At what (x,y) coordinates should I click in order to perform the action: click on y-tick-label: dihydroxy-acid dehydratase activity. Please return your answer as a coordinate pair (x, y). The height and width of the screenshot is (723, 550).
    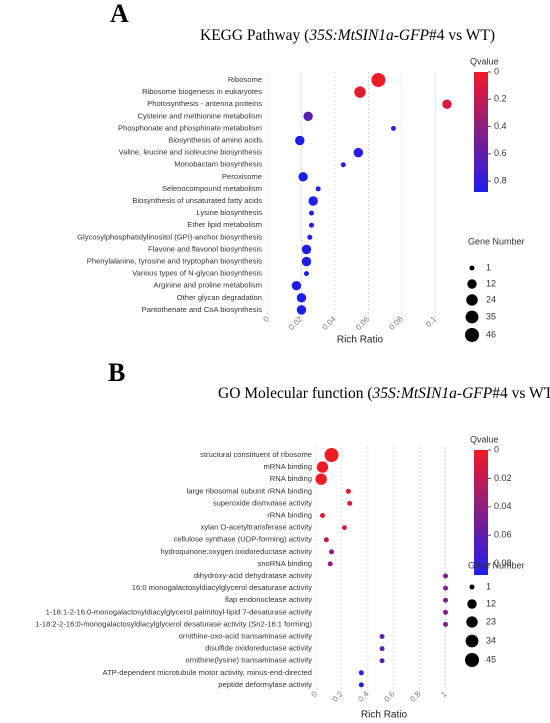
    Looking at the image, I should click on (253, 575).